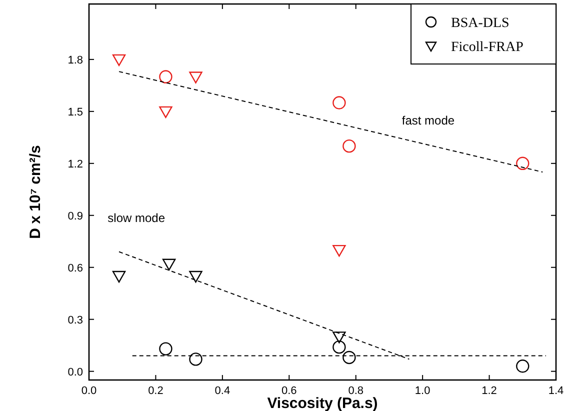 This screenshot has height=411, width=571. What do you see at coordinates (156, 391) in the screenshot?
I see `x-tick-label: 0.2` at bounding box center [156, 391].